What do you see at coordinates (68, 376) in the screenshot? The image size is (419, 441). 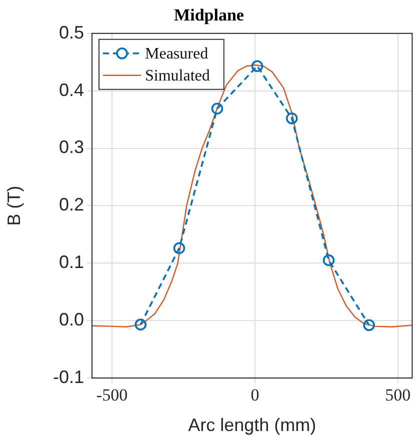 I see `y-tick-label: -0.1` at bounding box center [68, 376].